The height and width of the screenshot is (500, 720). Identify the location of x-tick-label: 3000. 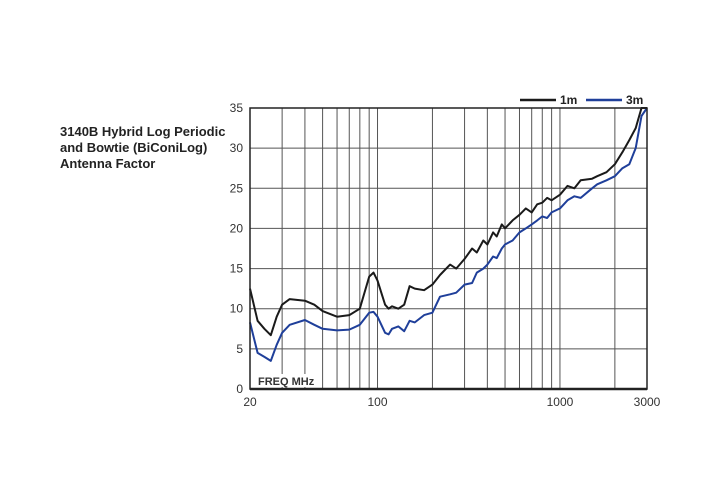
(647, 402).